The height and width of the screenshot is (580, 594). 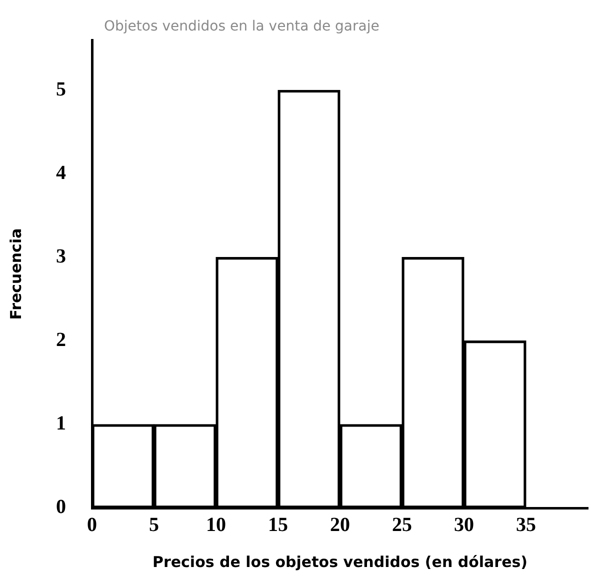 What do you see at coordinates (15, 274) in the screenshot?
I see `y-axis-title: Frecuencia` at bounding box center [15, 274].